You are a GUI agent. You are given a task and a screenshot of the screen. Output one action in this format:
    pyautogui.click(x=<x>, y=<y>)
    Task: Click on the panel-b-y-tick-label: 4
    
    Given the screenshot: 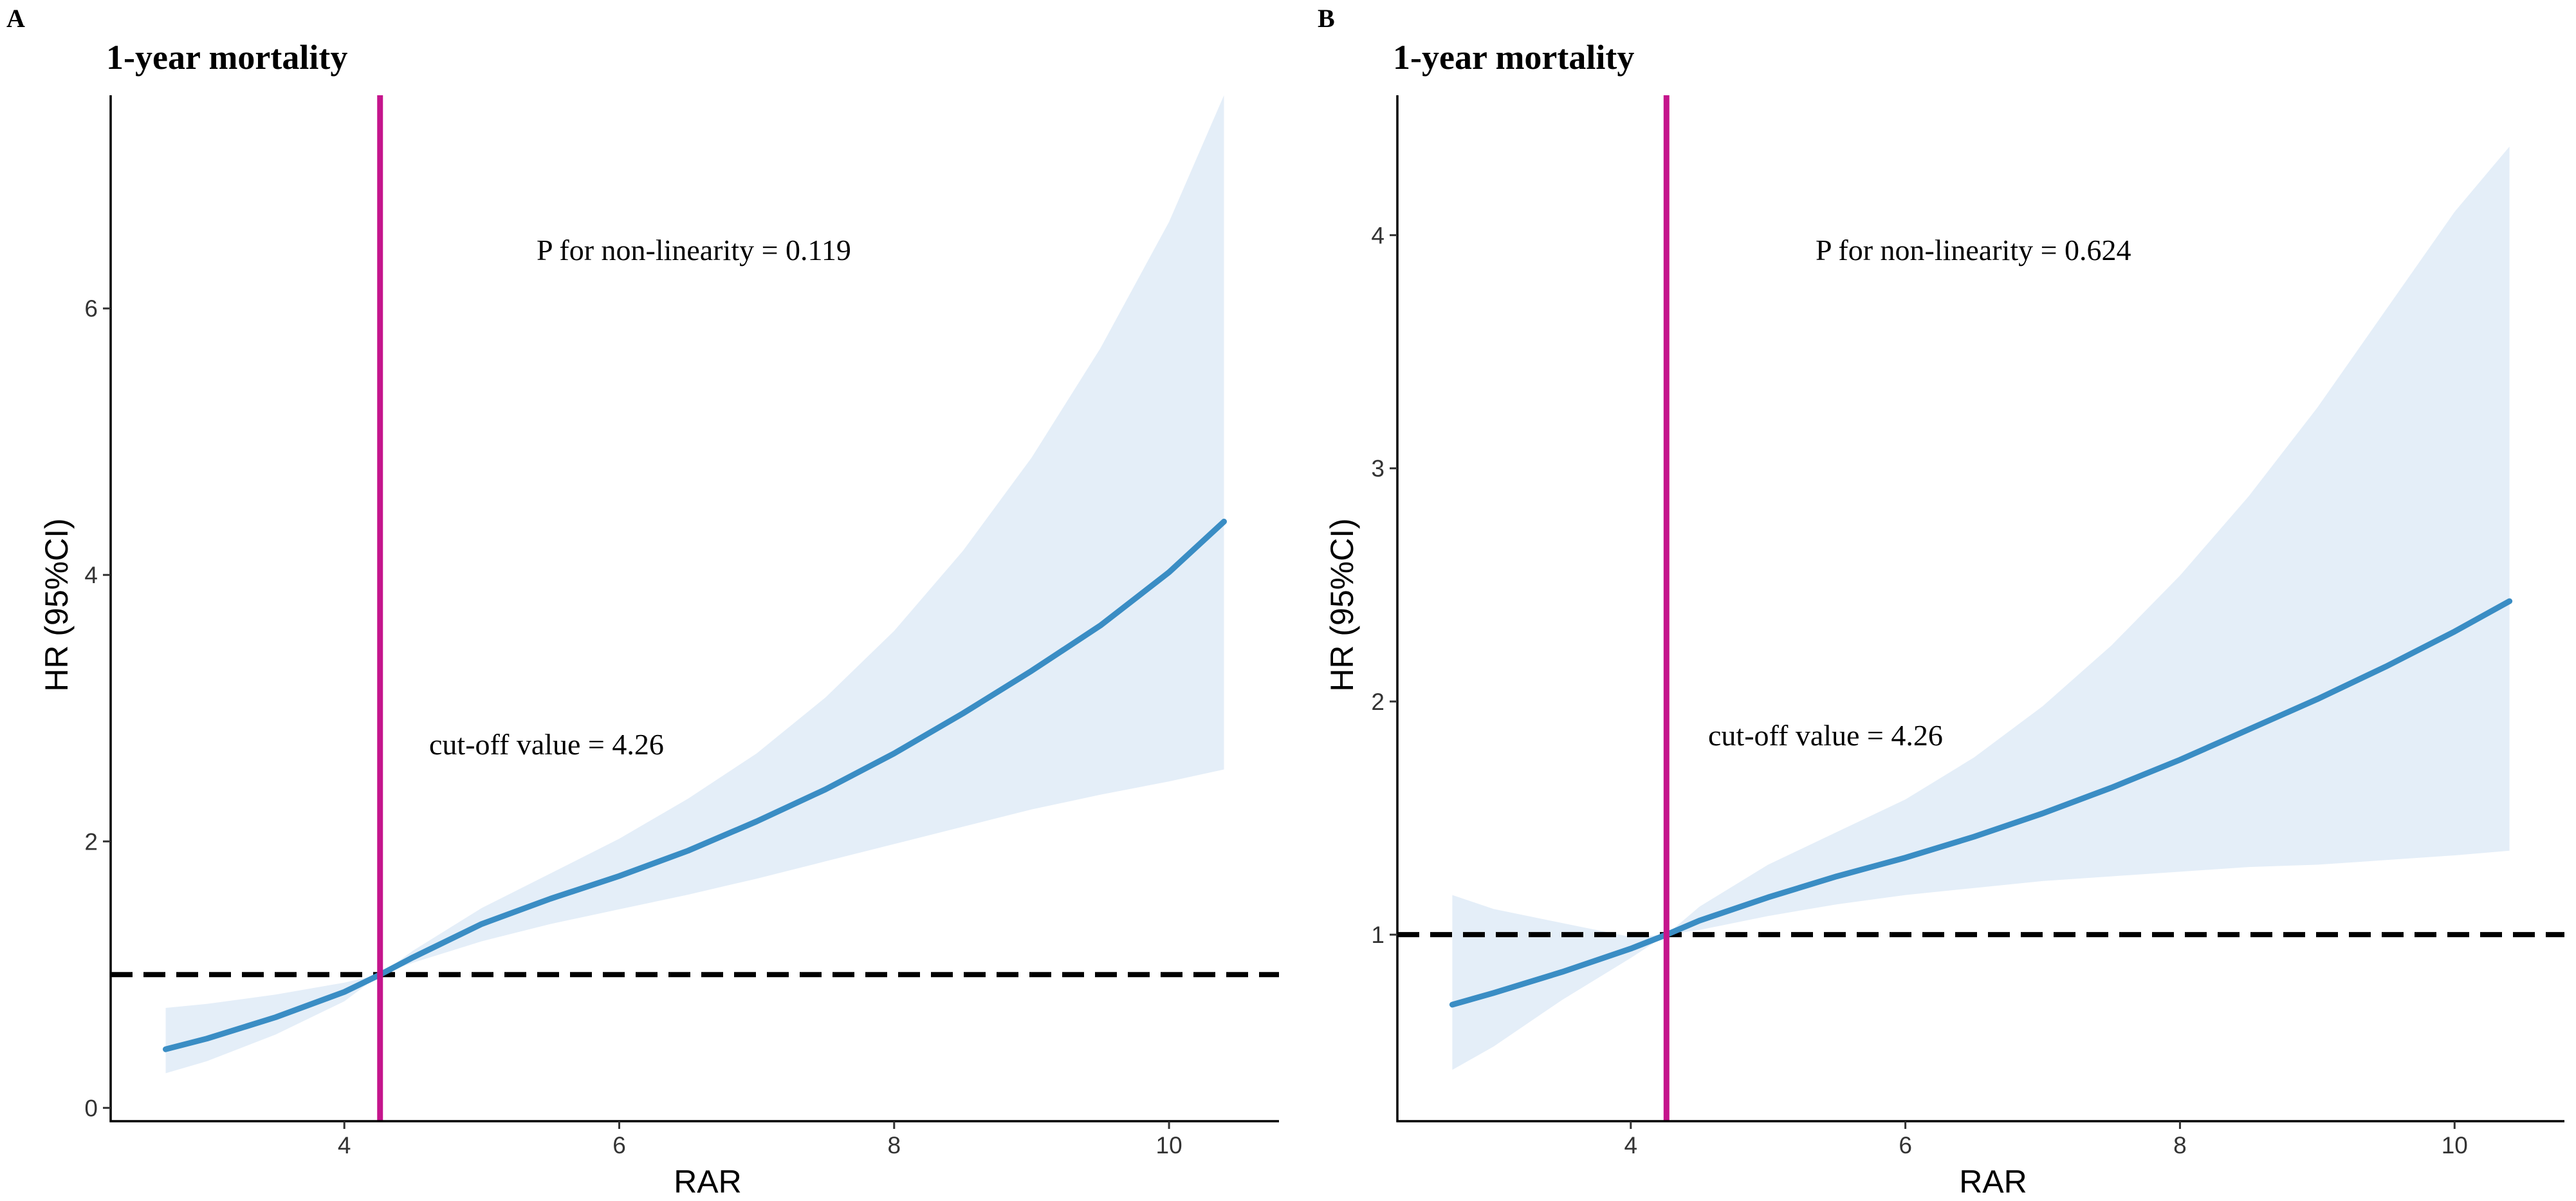 What is the action you would take?
    pyautogui.click(x=1378, y=235)
    